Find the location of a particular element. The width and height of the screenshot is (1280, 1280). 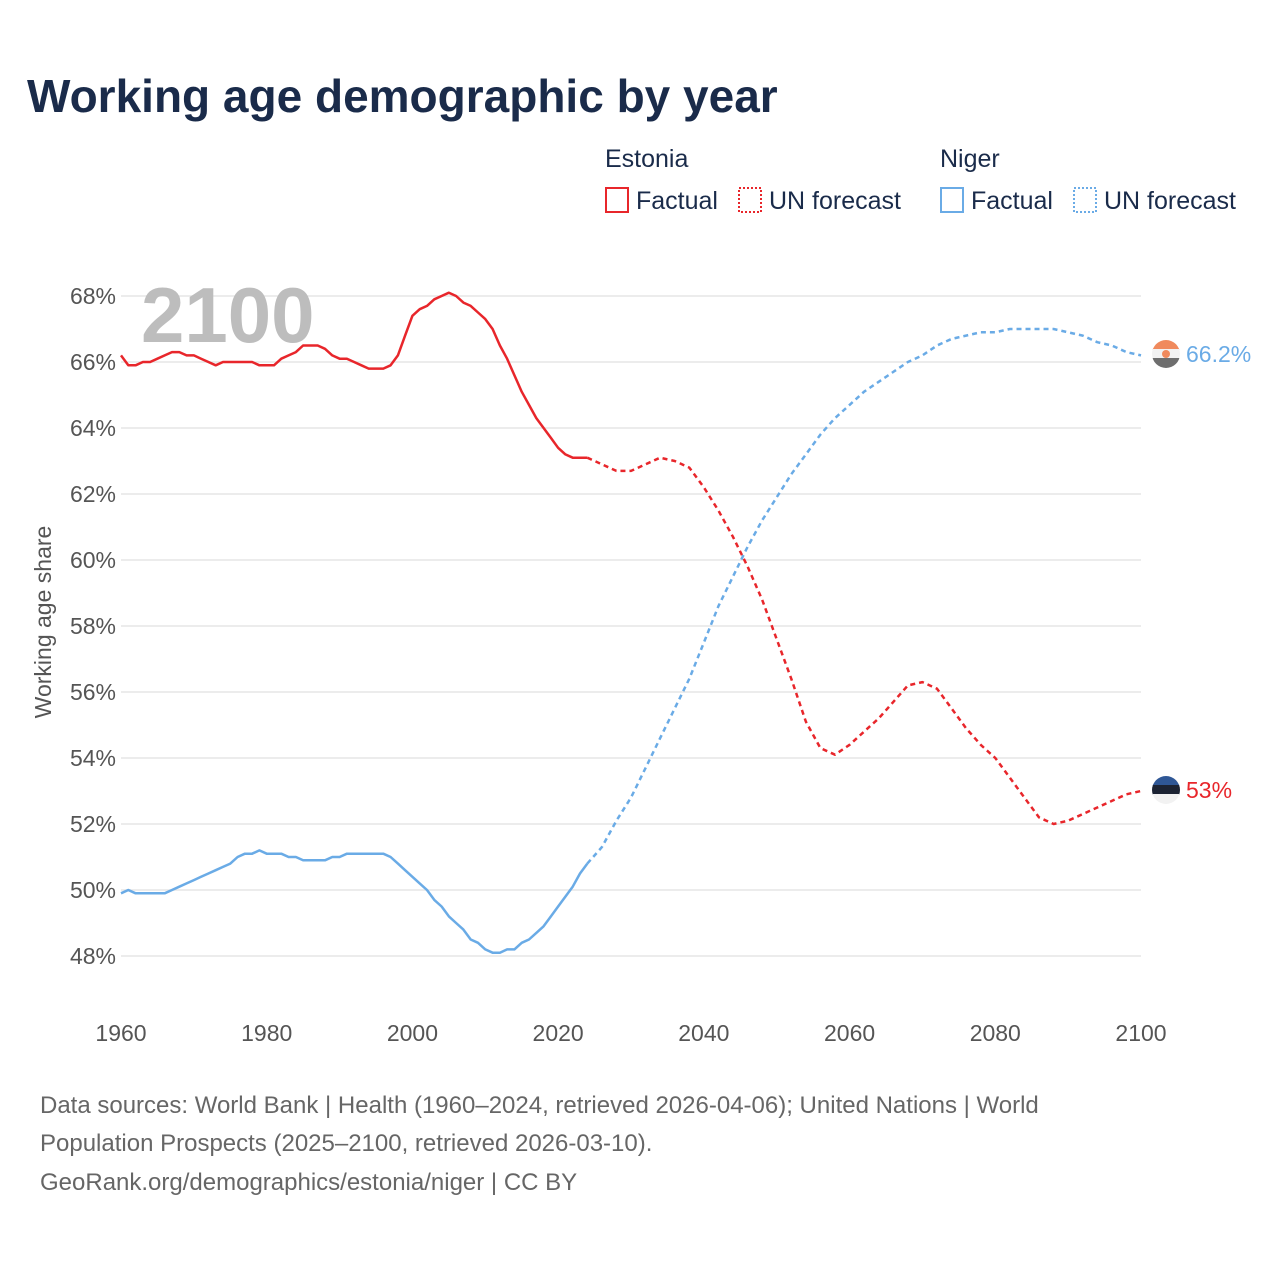

y-axis-ticks: 48% 50% 52% 54% 56% 58% 60% 62% 64% 66% 68% is located at coordinates (93, 626).